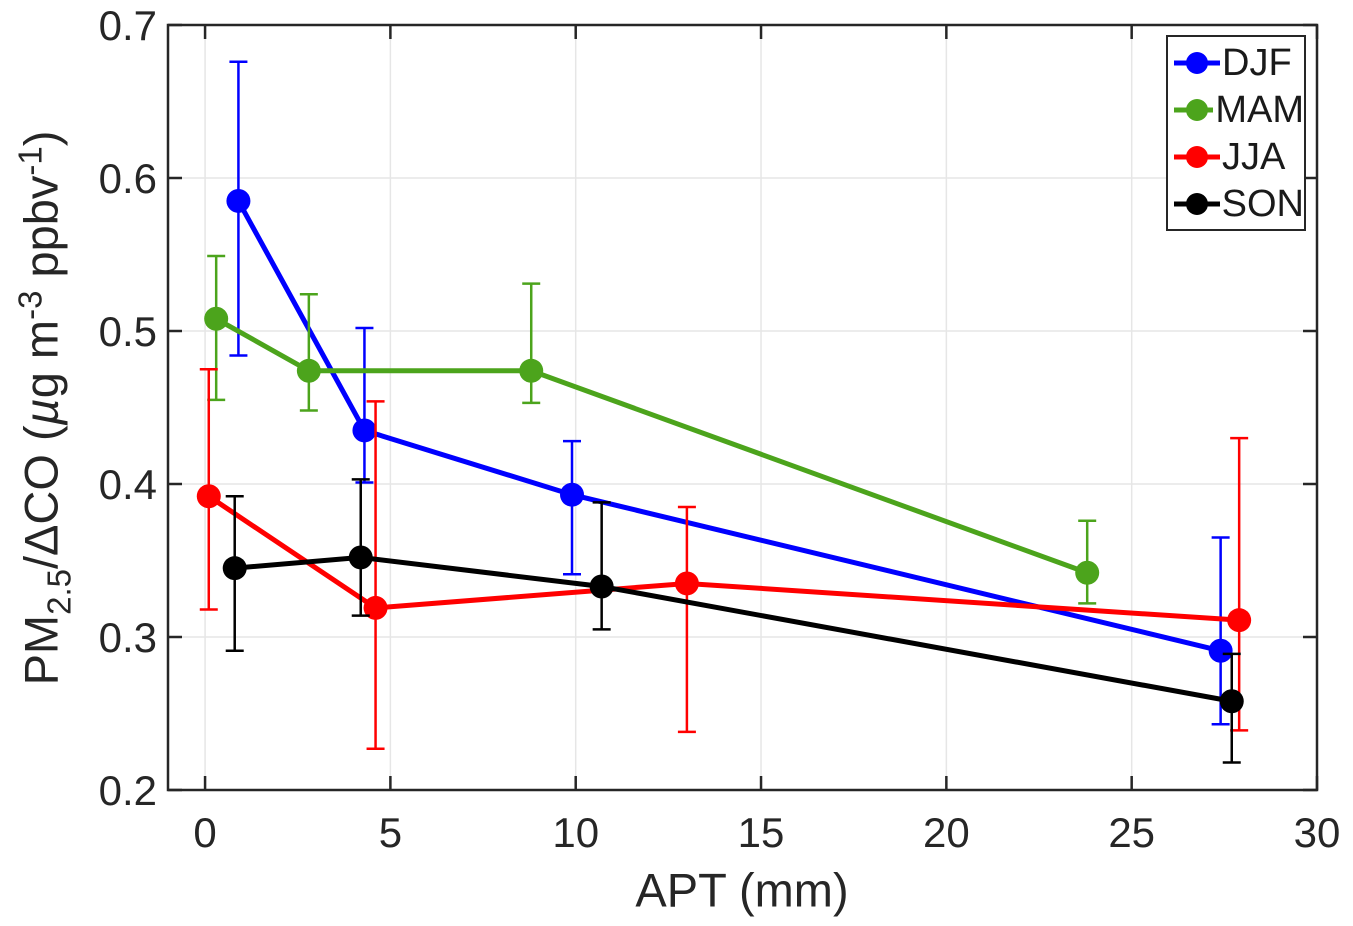  What do you see at coordinates (1131, 832) in the screenshot?
I see `svg-text: 25` at bounding box center [1131, 832].